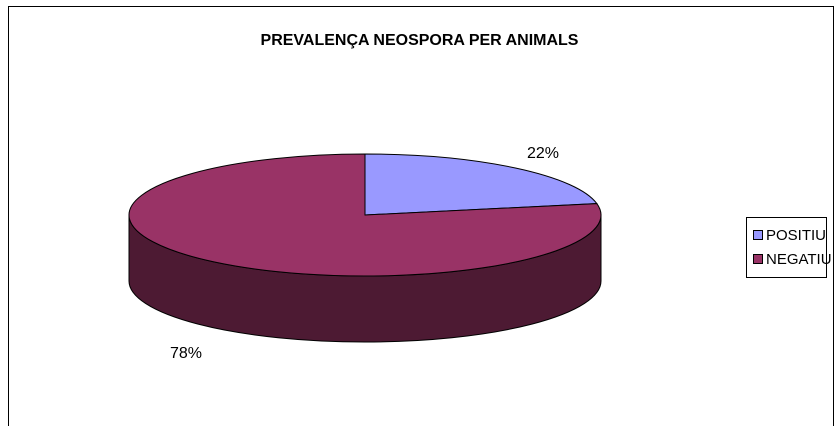  What do you see at coordinates (543, 153) in the screenshot?
I see `data-label-positiu: 22%` at bounding box center [543, 153].